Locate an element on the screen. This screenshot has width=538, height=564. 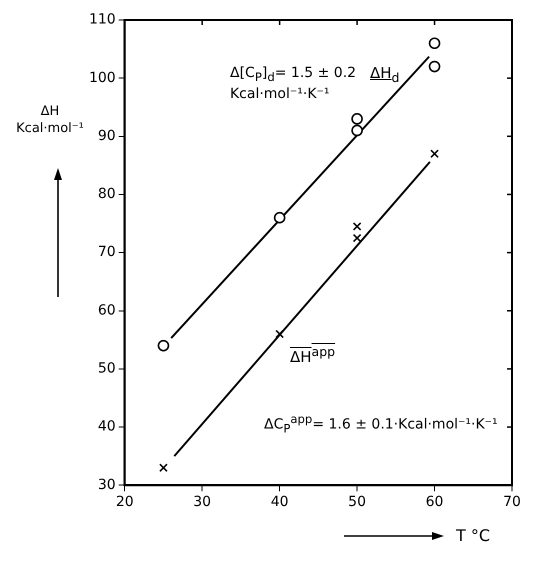
x-tick-label: 50 is located at coordinates (357, 502).